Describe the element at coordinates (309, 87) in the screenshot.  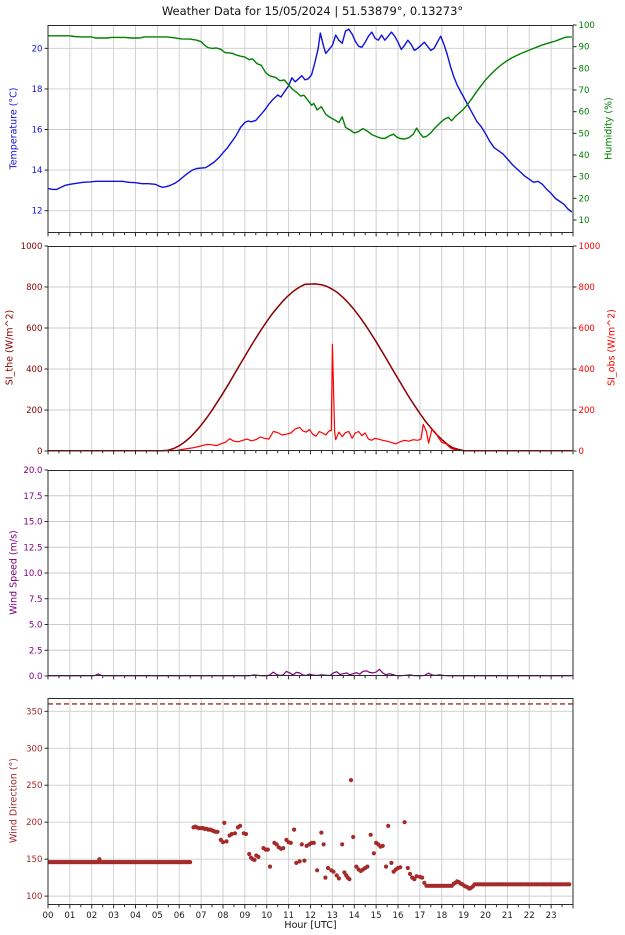
I see `humidity-line` at that location.